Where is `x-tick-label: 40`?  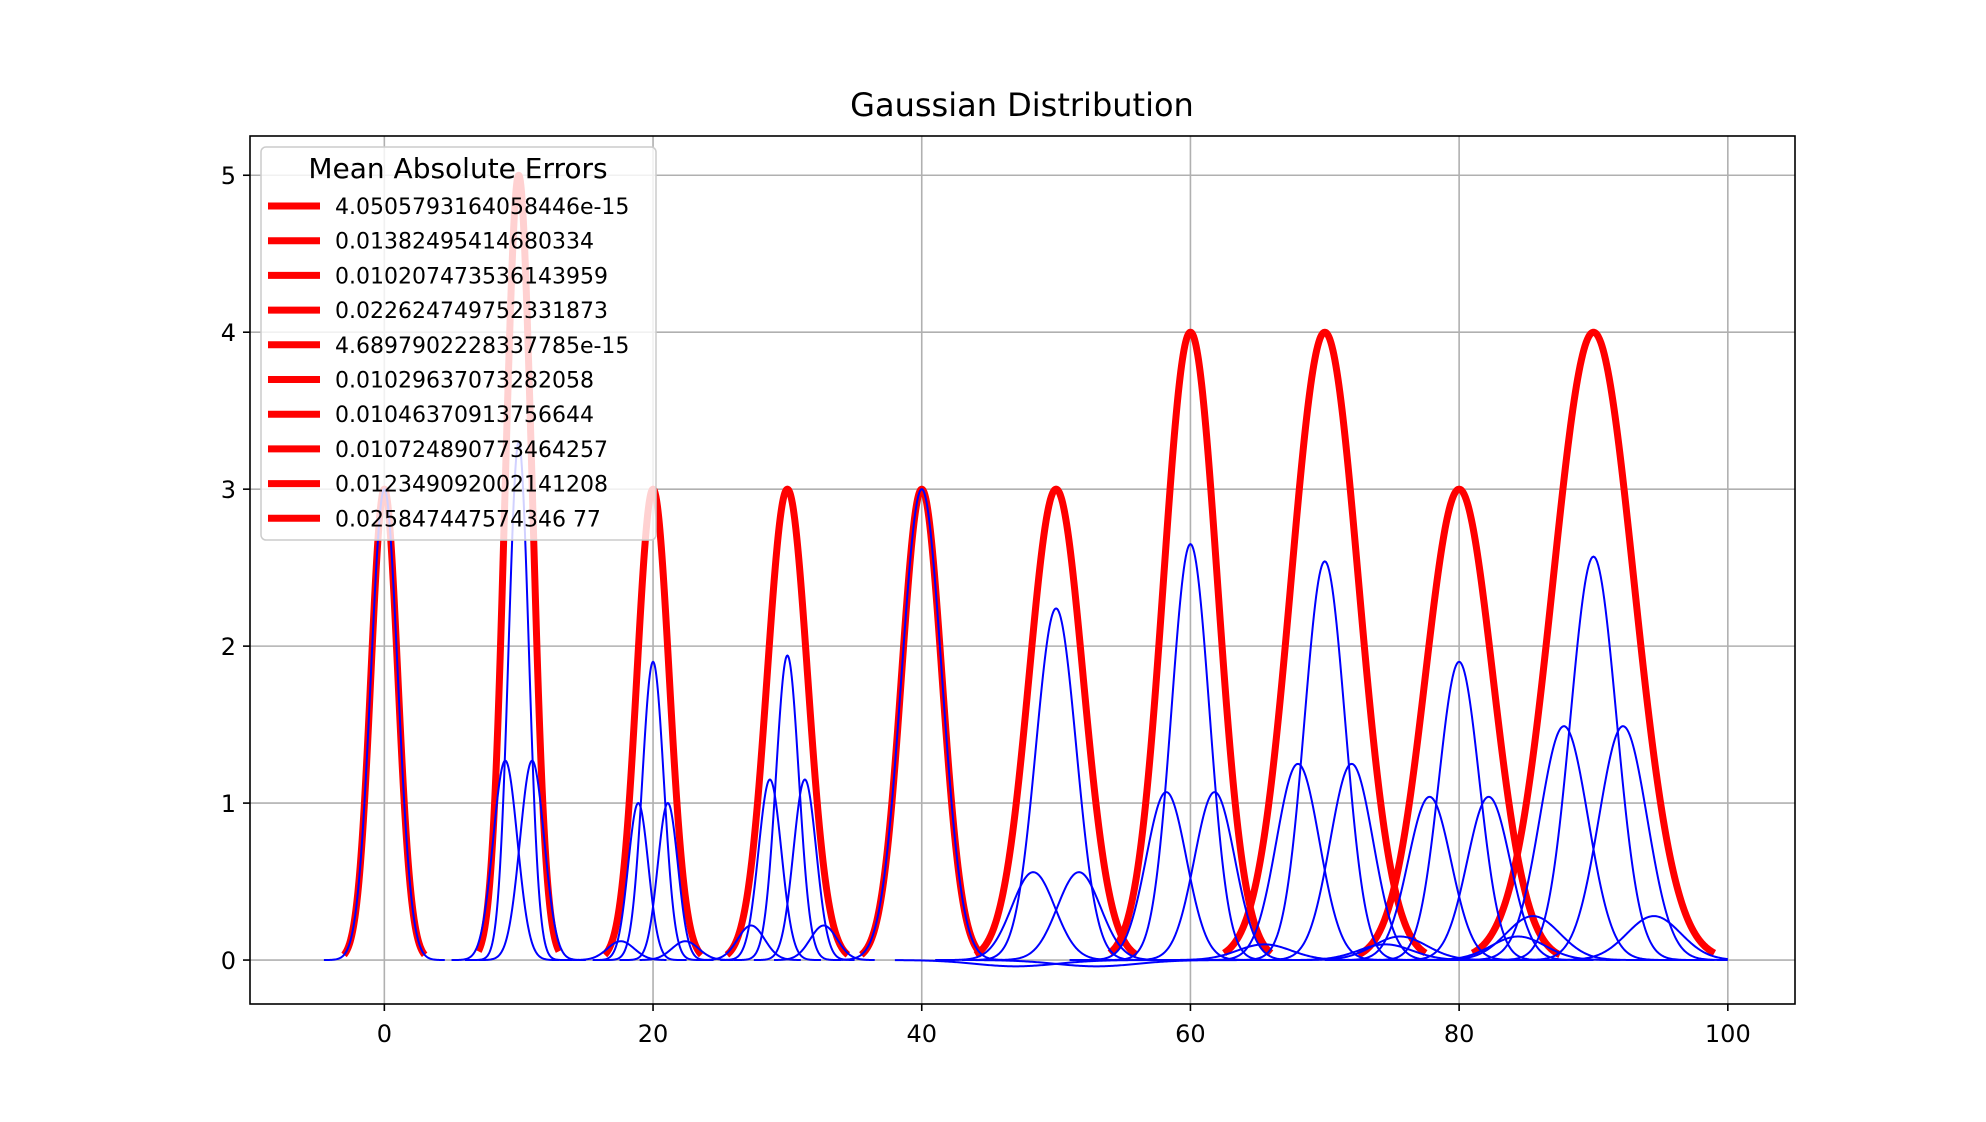
x-tick-label: 40 is located at coordinates (921, 1034).